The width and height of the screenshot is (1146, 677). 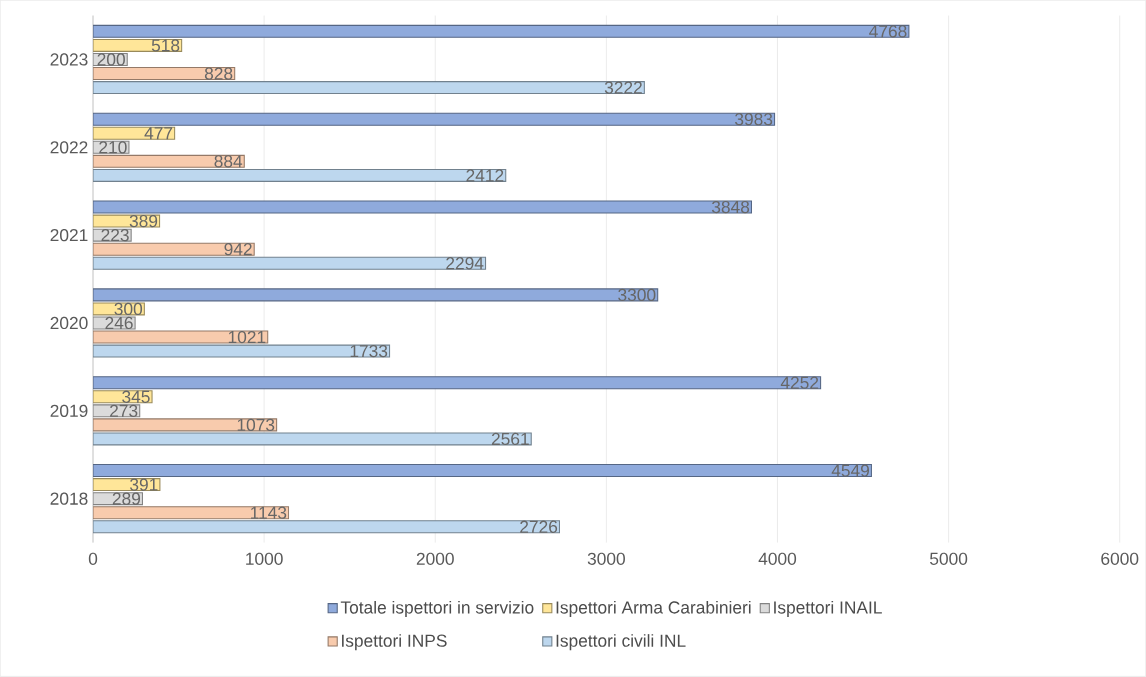 What do you see at coordinates (69, 59) in the screenshot?
I see `y-tick-label: 2023` at bounding box center [69, 59].